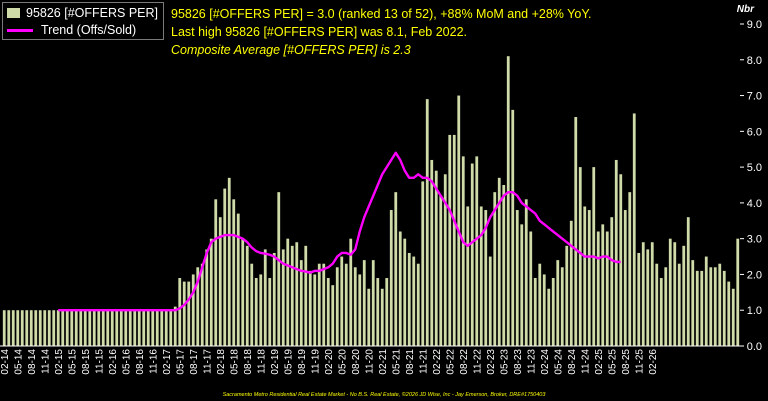 Image resolution: width=768 pixels, height=401 pixels. What do you see at coordinates (99, 361) in the screenshot?
I see `x-tick-label: 11-15` at bounding box center [99, 361].